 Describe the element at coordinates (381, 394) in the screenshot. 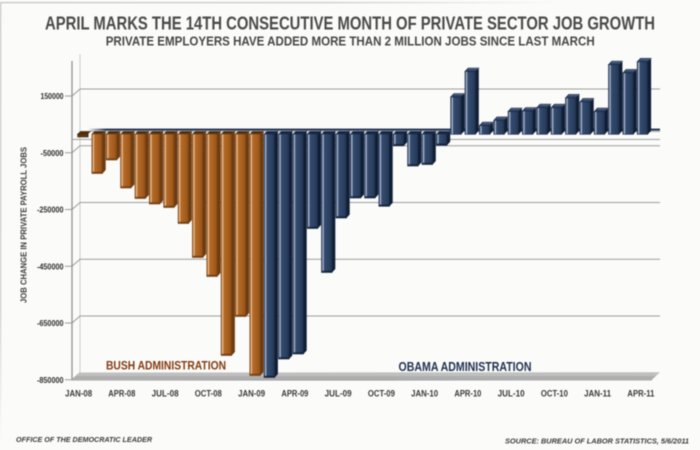

I see `svg-text: OCT-09` at that location.